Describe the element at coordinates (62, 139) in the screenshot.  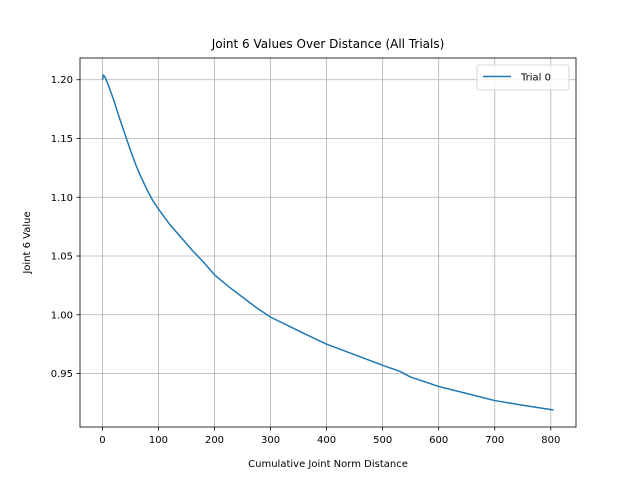
I see `y-tick-label: 1.15` at that location.